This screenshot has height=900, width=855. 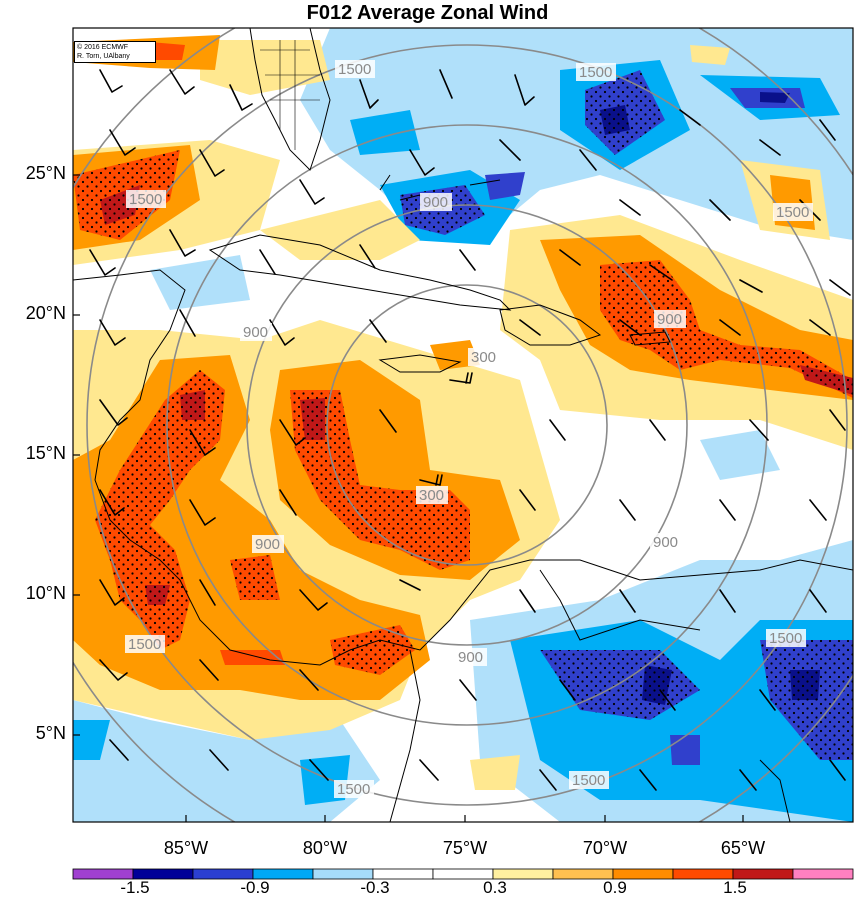 What do you see at coordinates (420, 363) in the screenshot?
I see `jamaica-coast` at bounding box center [420, 363].